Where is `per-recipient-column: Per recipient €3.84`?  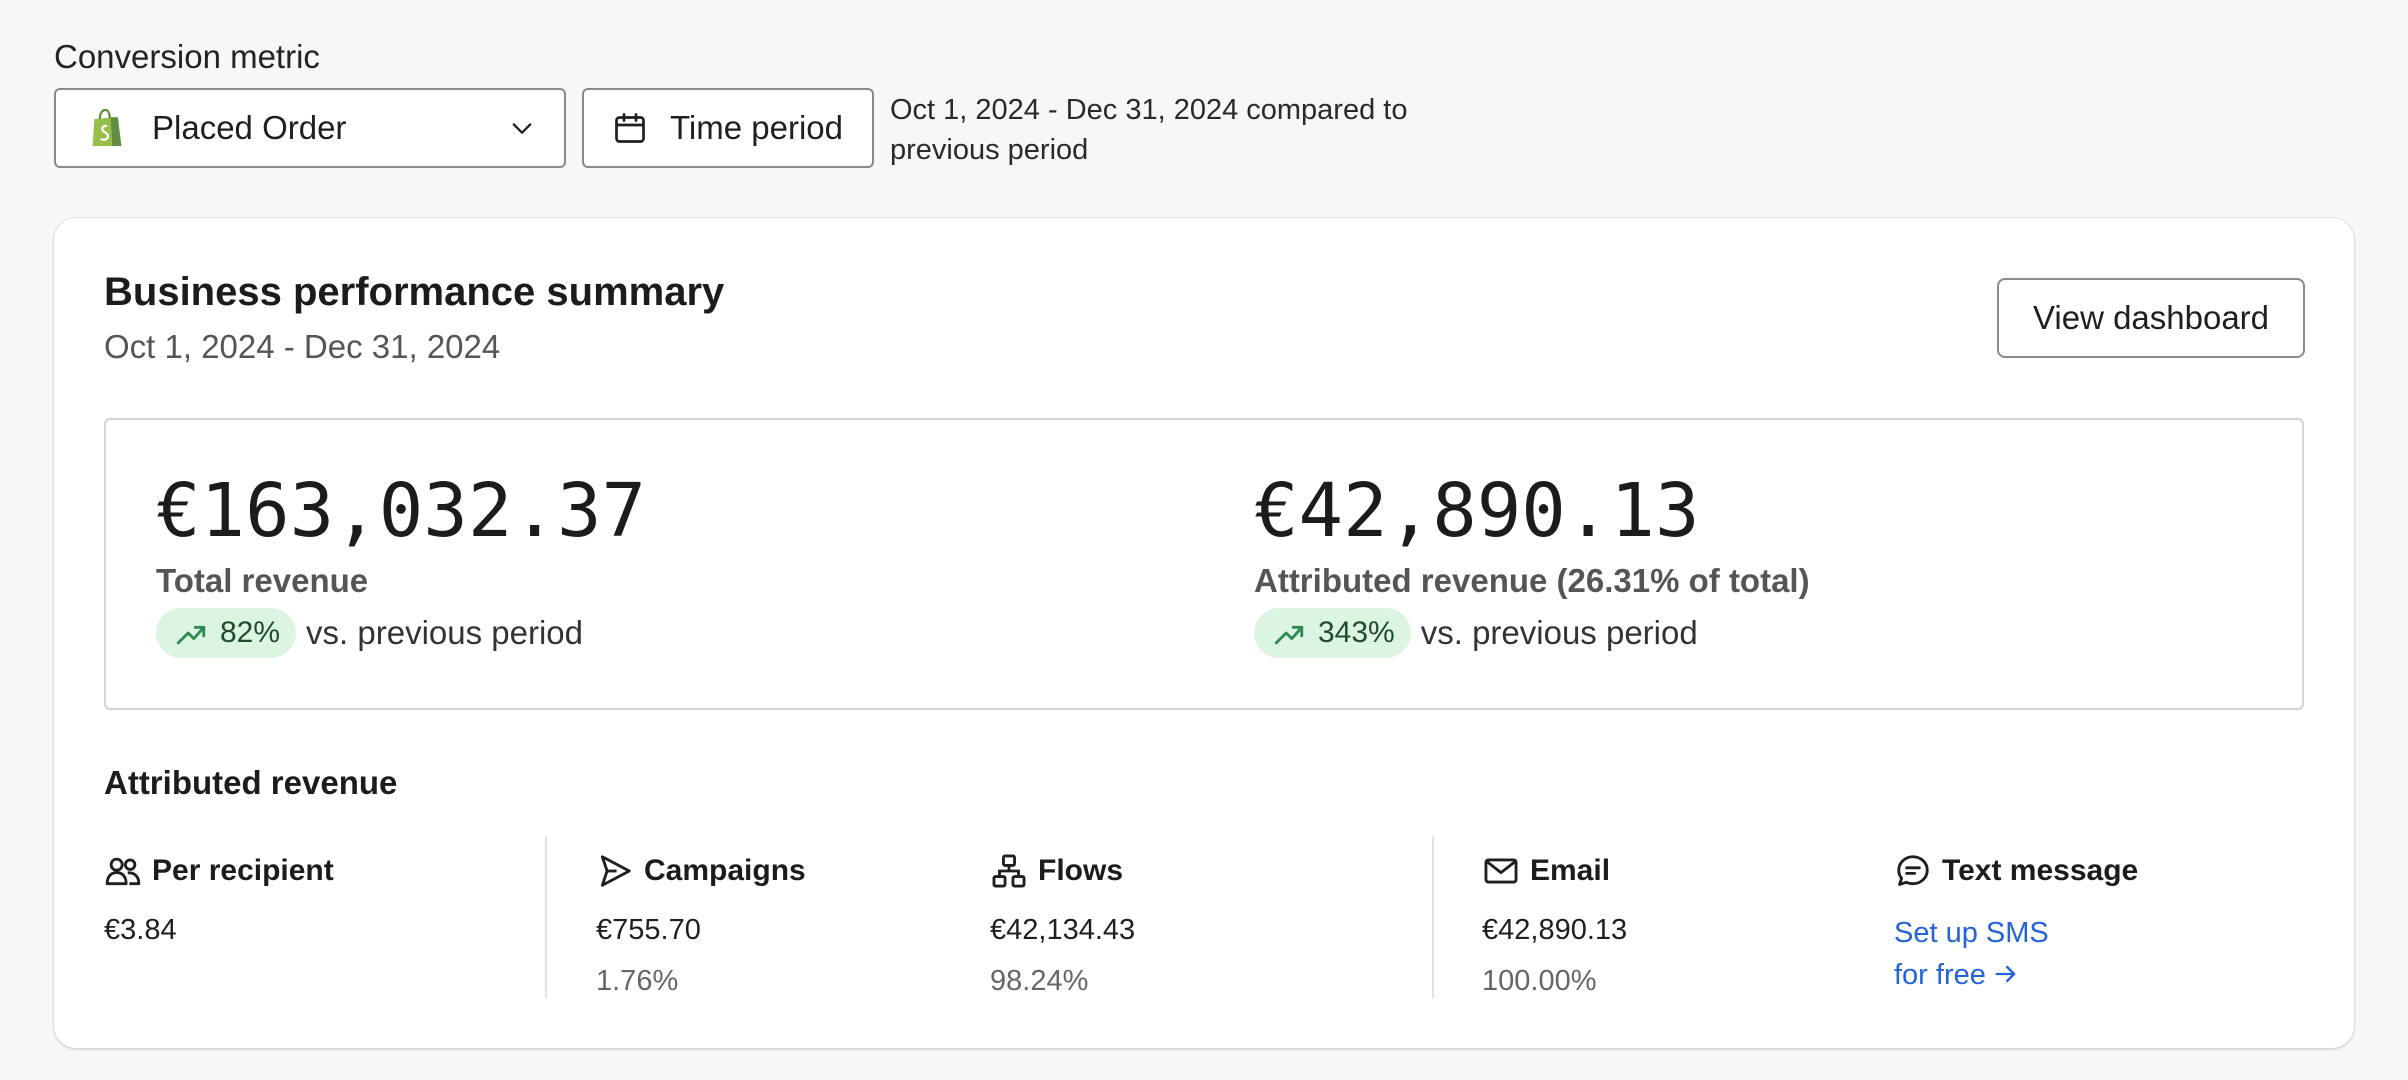
per-recipient-column: Per recipient €3.84 is located at coordinates (219, 899).